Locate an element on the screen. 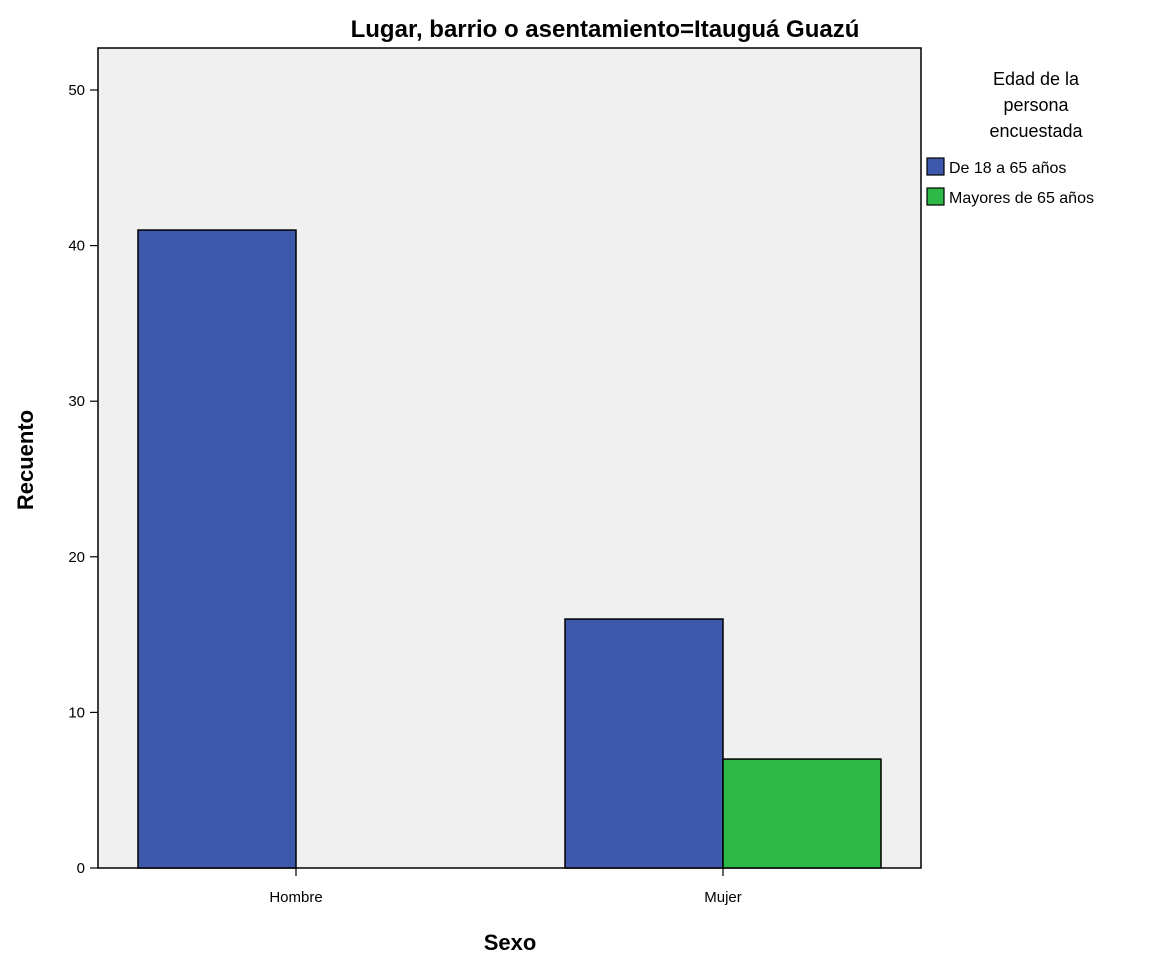 Image resolution: width=1168 pixels, height=963 pixels. legend-label: Mayores de 65 años is located at coordinates (1021, 198).